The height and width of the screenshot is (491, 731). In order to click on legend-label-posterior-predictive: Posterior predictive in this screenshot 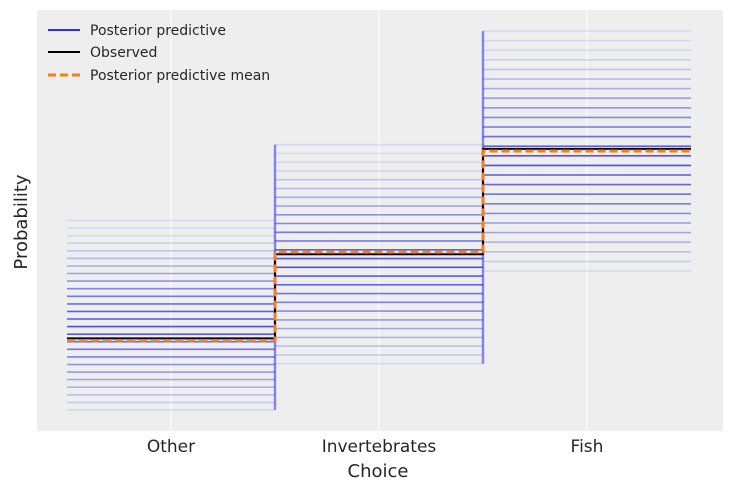, I will do `click(158, 31)`.